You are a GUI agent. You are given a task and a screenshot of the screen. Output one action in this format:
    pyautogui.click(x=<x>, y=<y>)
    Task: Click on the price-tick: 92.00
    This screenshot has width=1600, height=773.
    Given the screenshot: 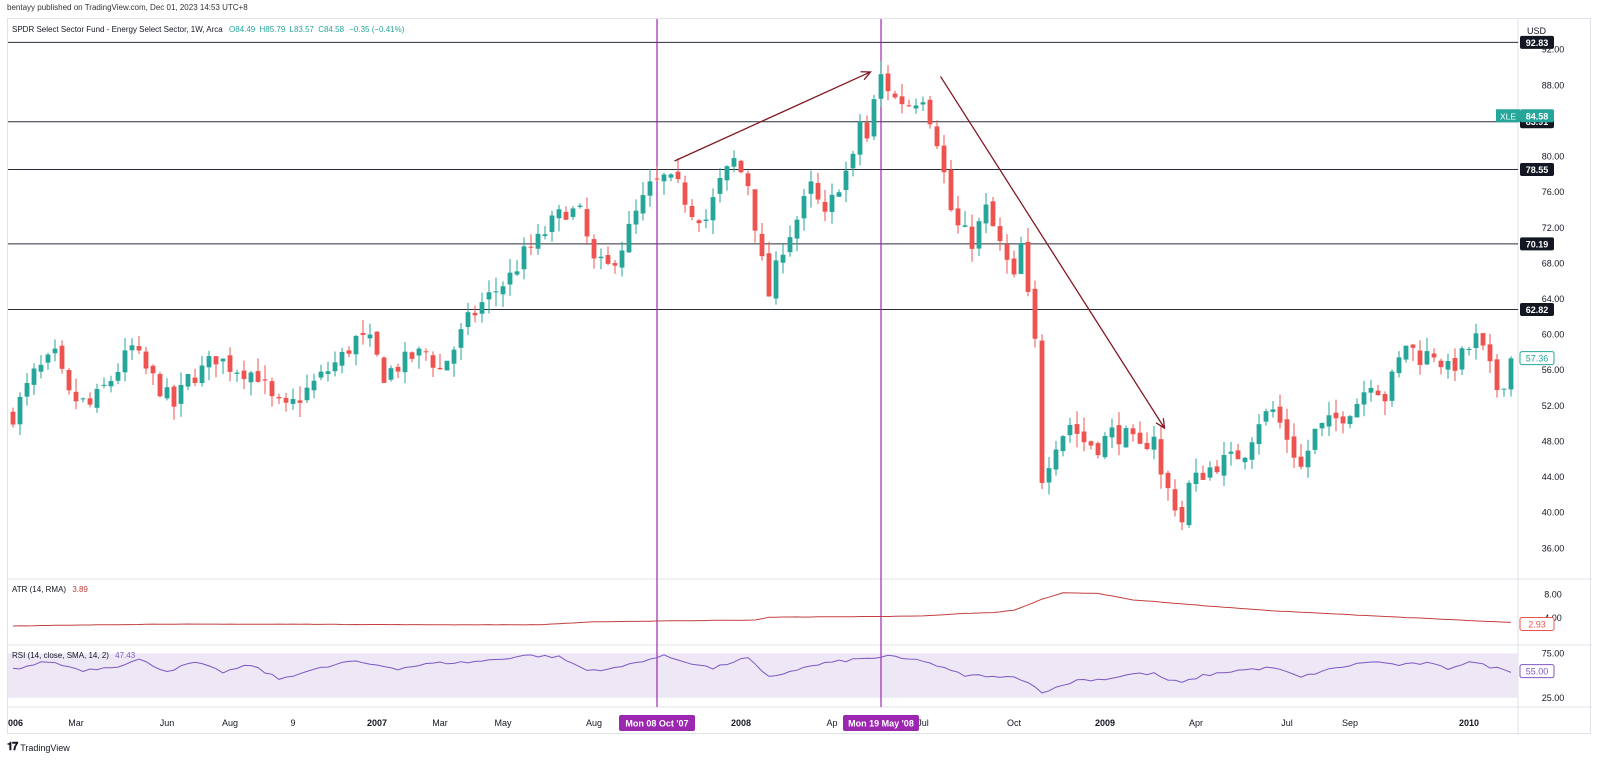 What is the action you would take?
    pyautogui.click(x=1553, y=50)
    